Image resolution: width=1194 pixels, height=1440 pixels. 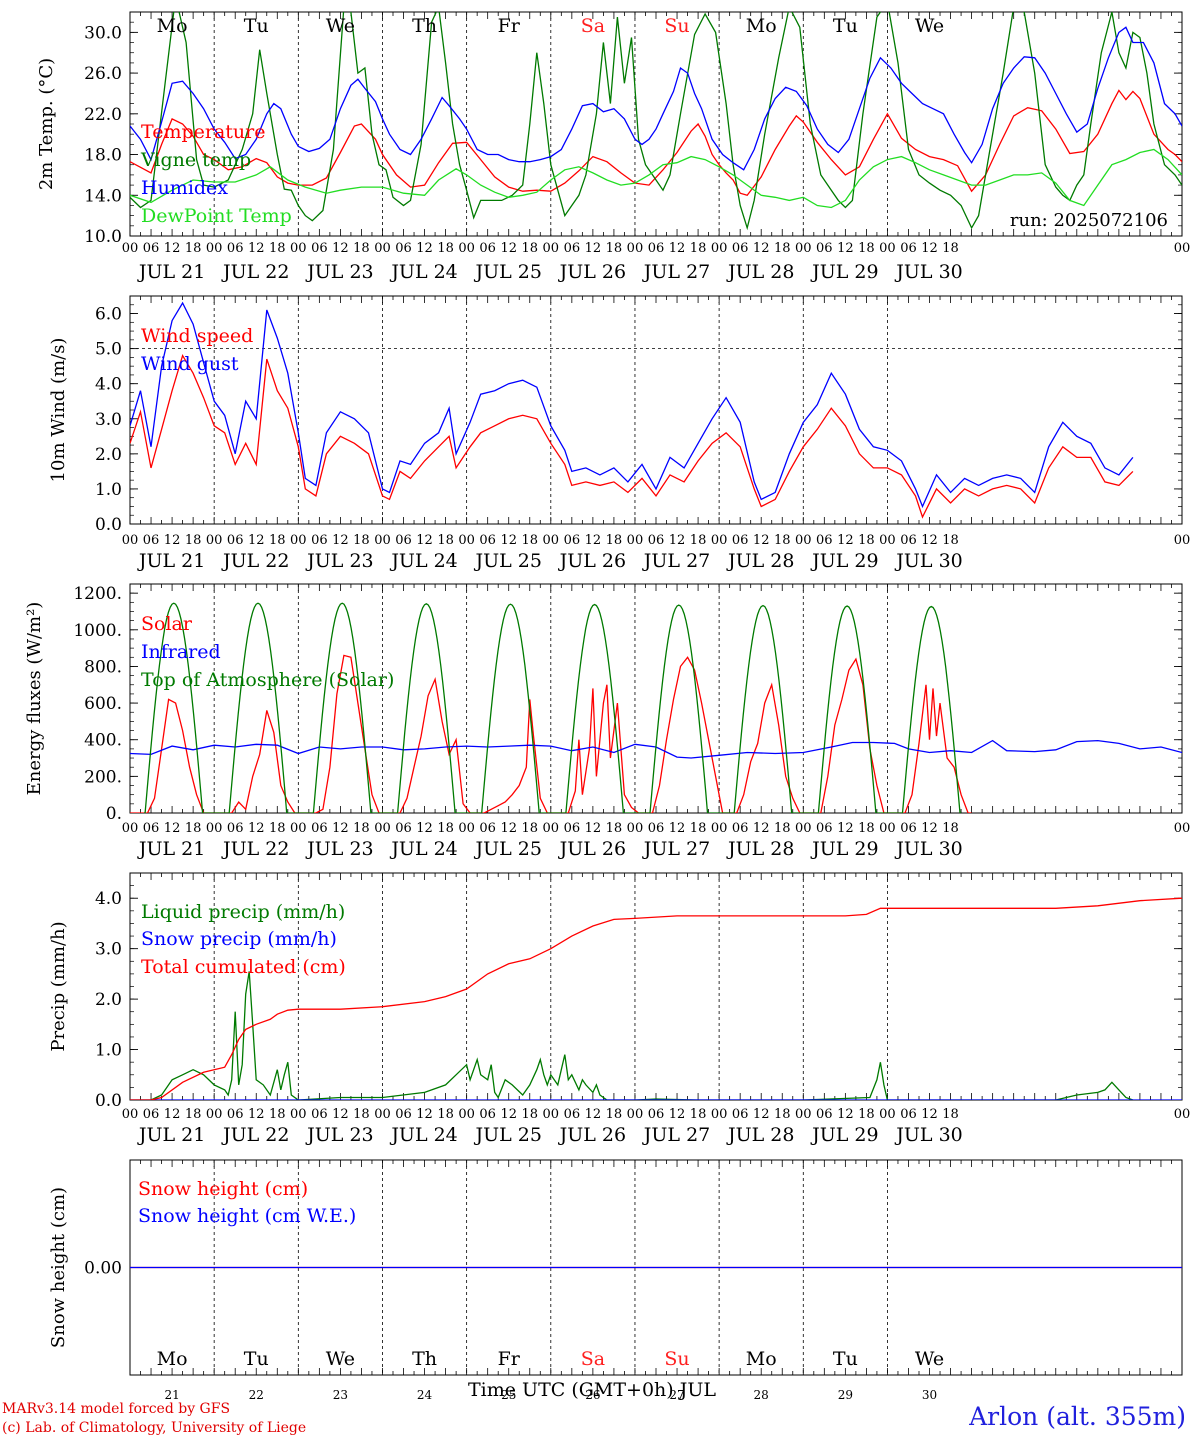 What do you see at coordinates (195, 160) in the screenshot?
I see `legend-entry: Vigne temp` at bounding box center [195, 160].